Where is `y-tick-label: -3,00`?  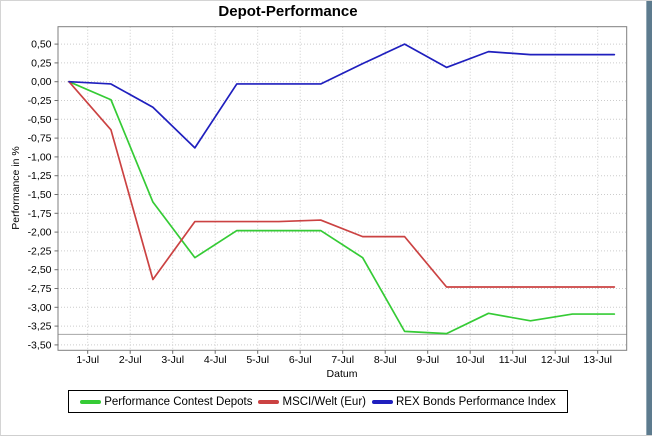
y-tick-label: -3,00 is located at coordinates (40, 308).